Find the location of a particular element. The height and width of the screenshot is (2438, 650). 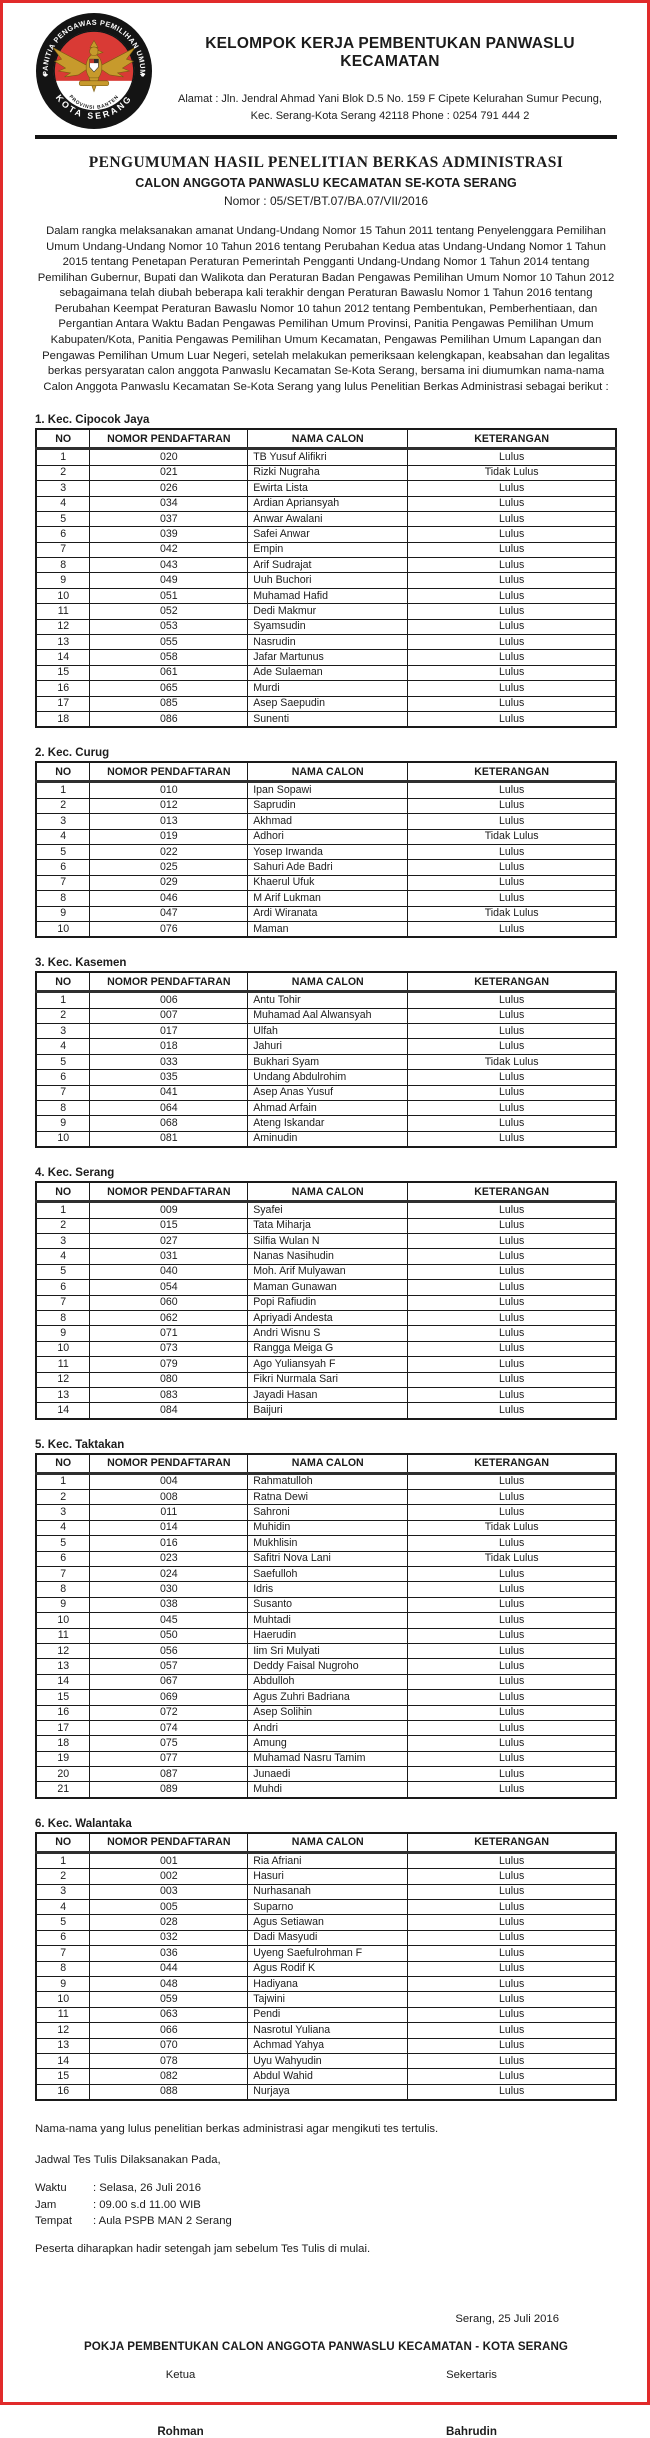

cell-registration-number: 047 is located at coordinates (169, 913).